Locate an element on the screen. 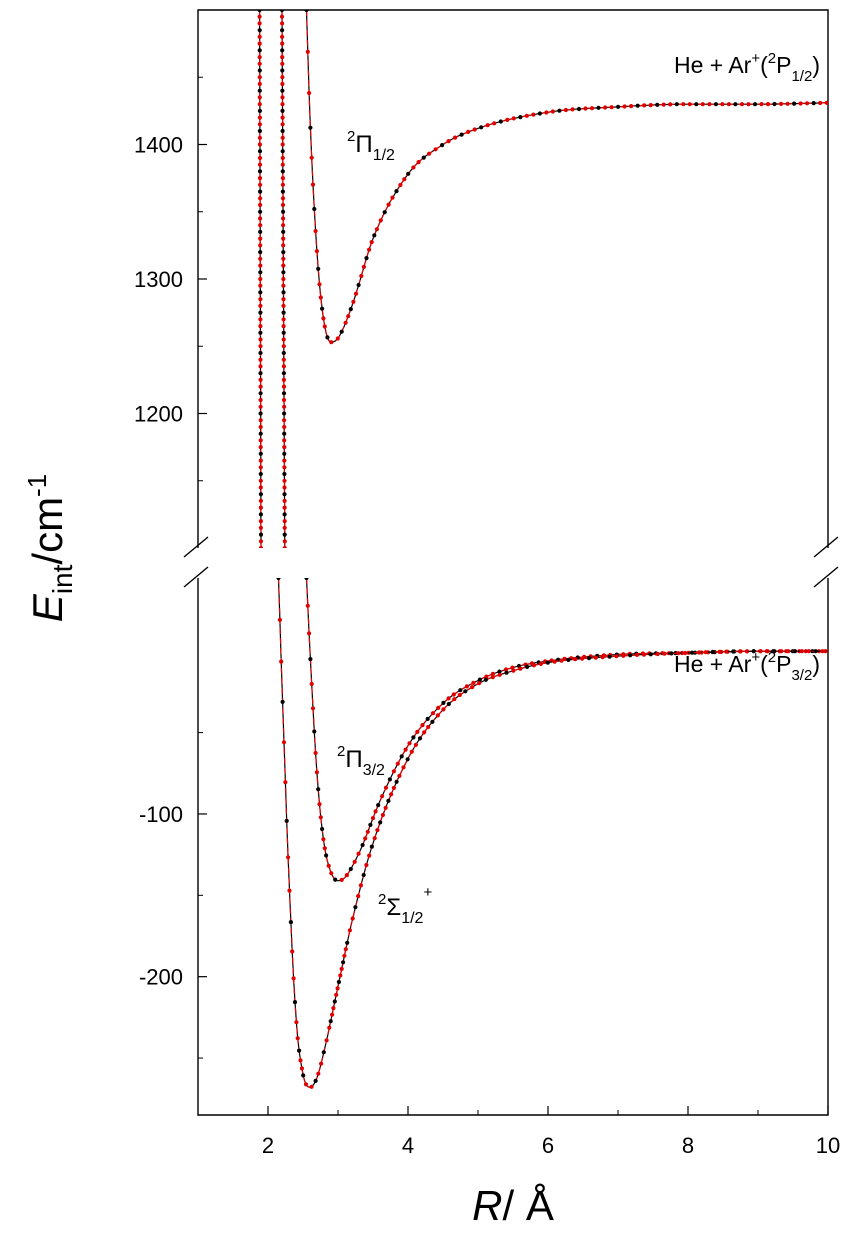 Image resolution: width=851 pixels, height=1238 pixels. axis-break-mark-right is located at coordinates (826, 547).